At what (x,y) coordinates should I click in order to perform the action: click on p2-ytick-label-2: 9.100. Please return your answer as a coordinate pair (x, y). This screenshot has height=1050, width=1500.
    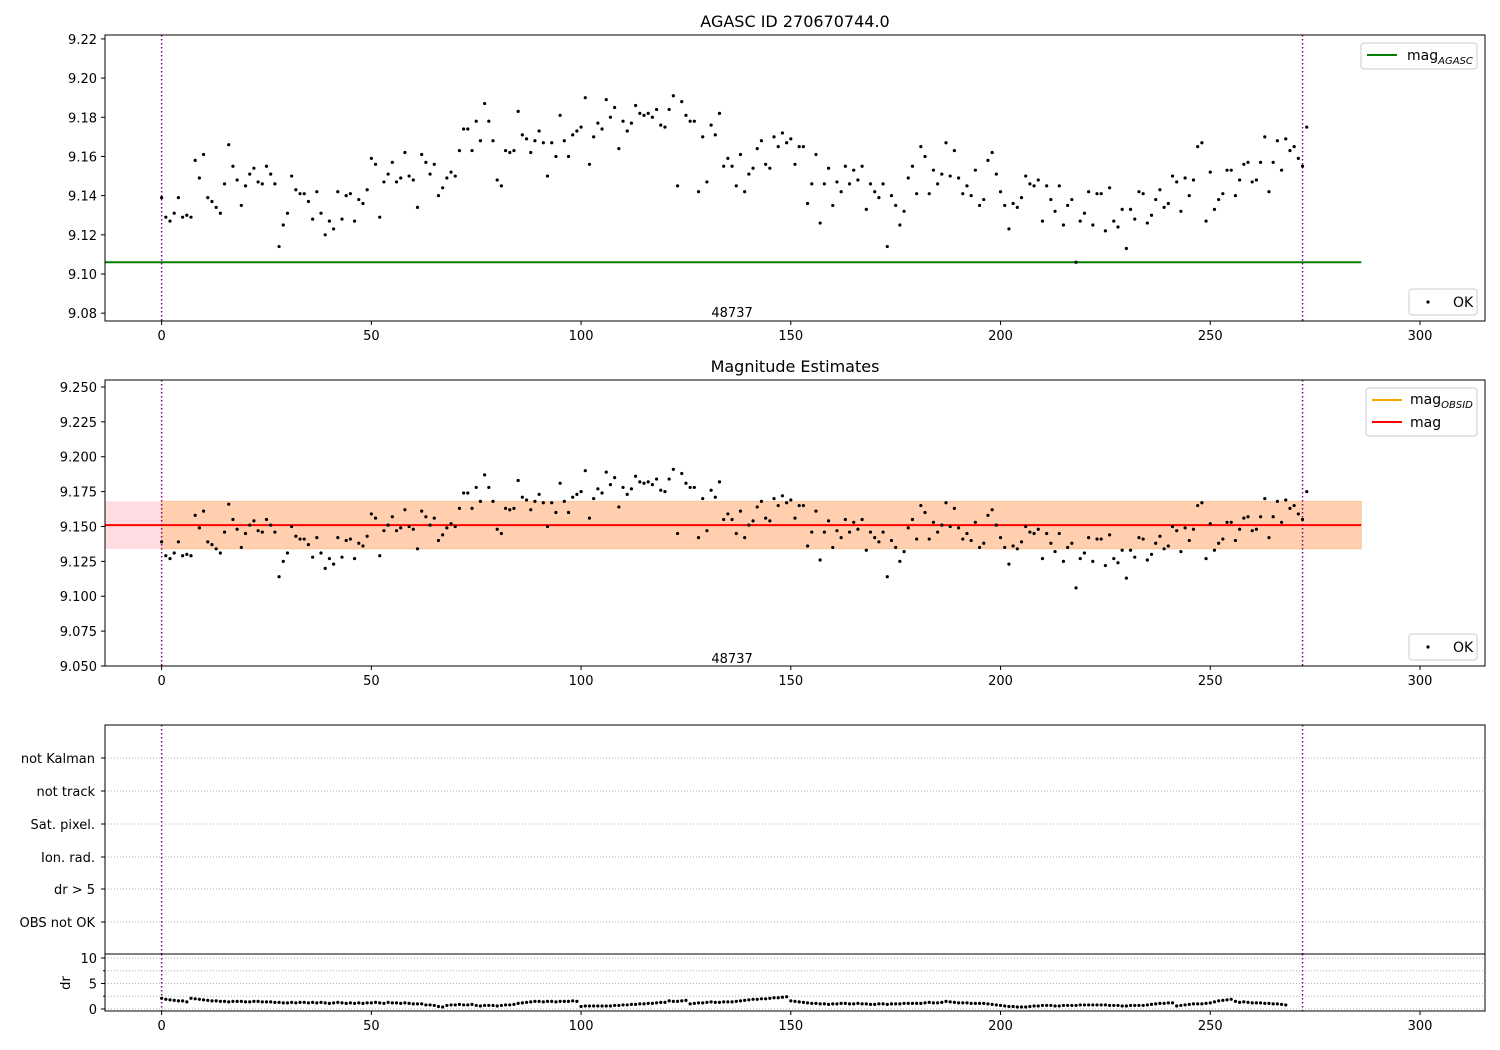
    Looking at the image, I should click on (78, 597).